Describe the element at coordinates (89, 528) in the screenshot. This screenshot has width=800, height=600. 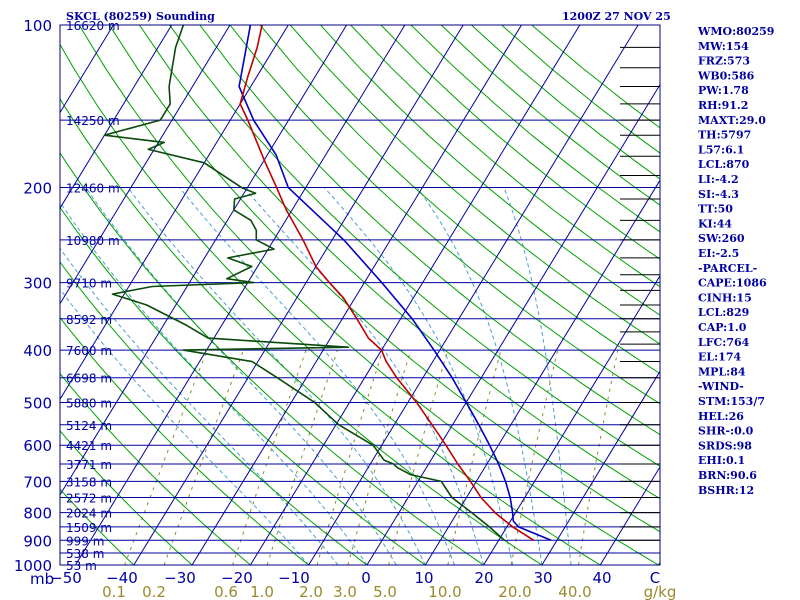
I see `height-label: 1509 m` at that location.